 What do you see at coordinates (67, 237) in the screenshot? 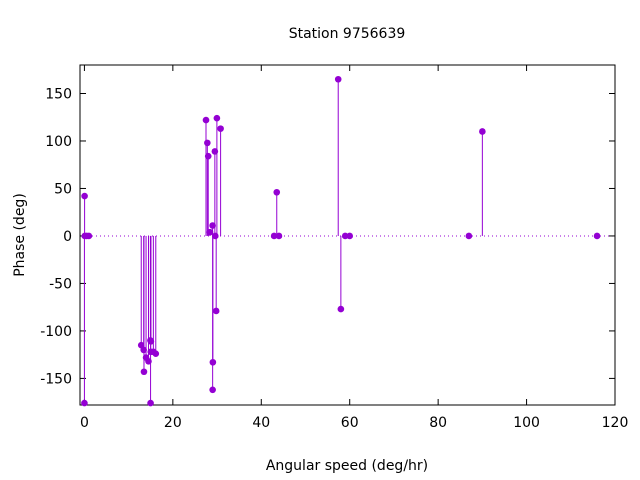
I see `y-tick-label: 0` at bounding box center [67, 237].